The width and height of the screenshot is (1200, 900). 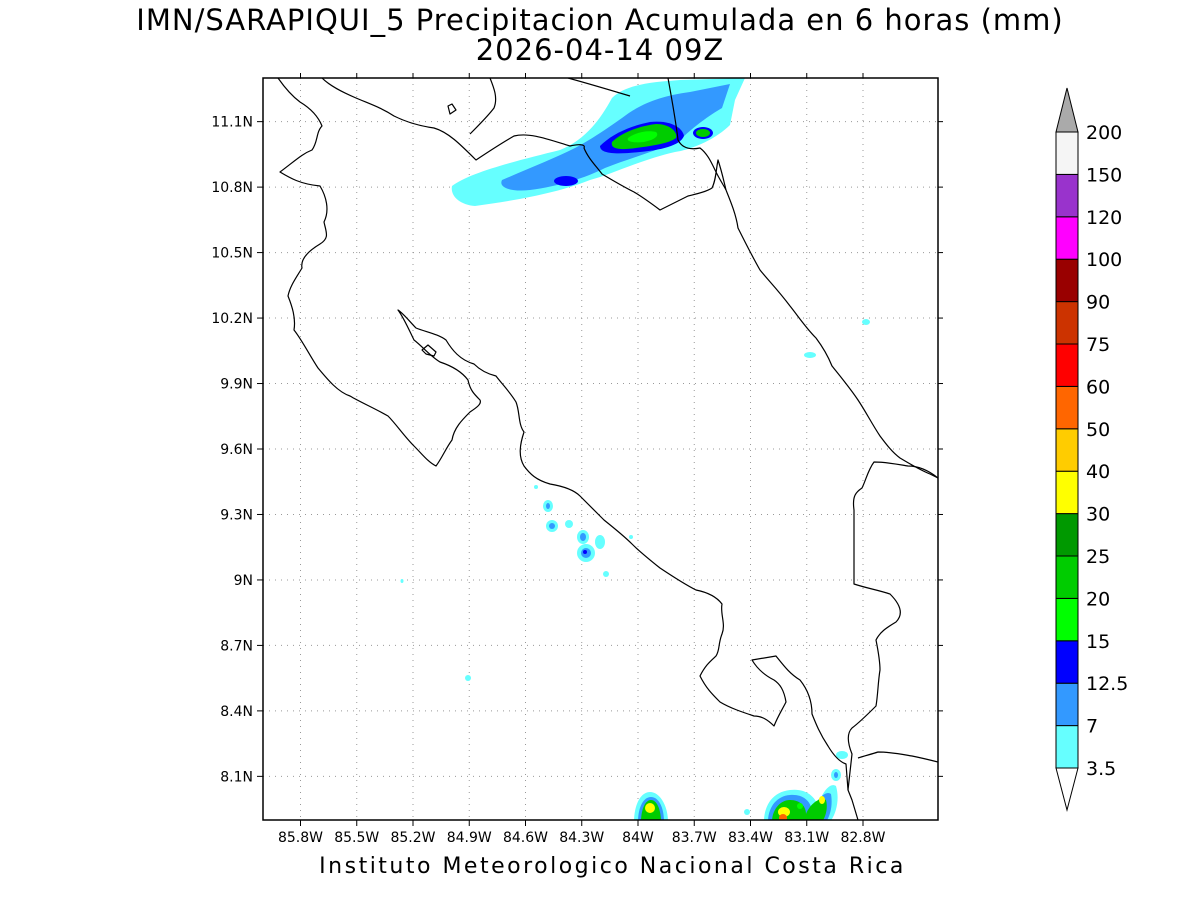 What do you see at coordinates (236, 450) in the screenshot?
I see `lat-tick-label: 9.6N` at bounding box center [236, 450].